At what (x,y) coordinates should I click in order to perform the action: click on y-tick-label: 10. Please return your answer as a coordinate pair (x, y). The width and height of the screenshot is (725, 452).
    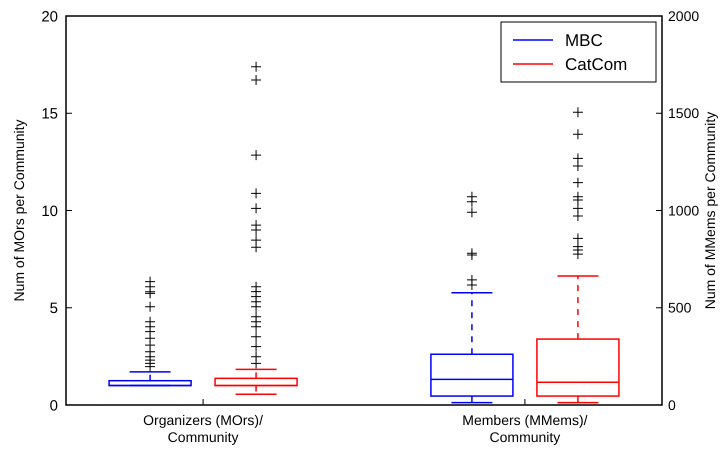
    Looking at the image, I should click on (49, 211).